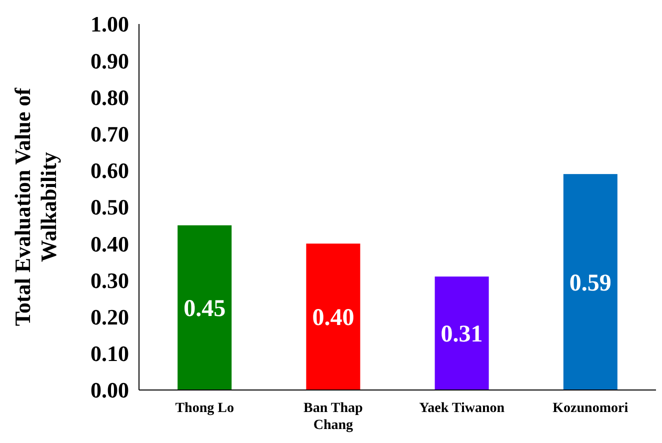 The width and height of the screenshot is (662, 443). What do you see at coordinates (109, 280) in the screenshot?
I see `y-tick-label: 0.30` at bounding box center [109, 280].